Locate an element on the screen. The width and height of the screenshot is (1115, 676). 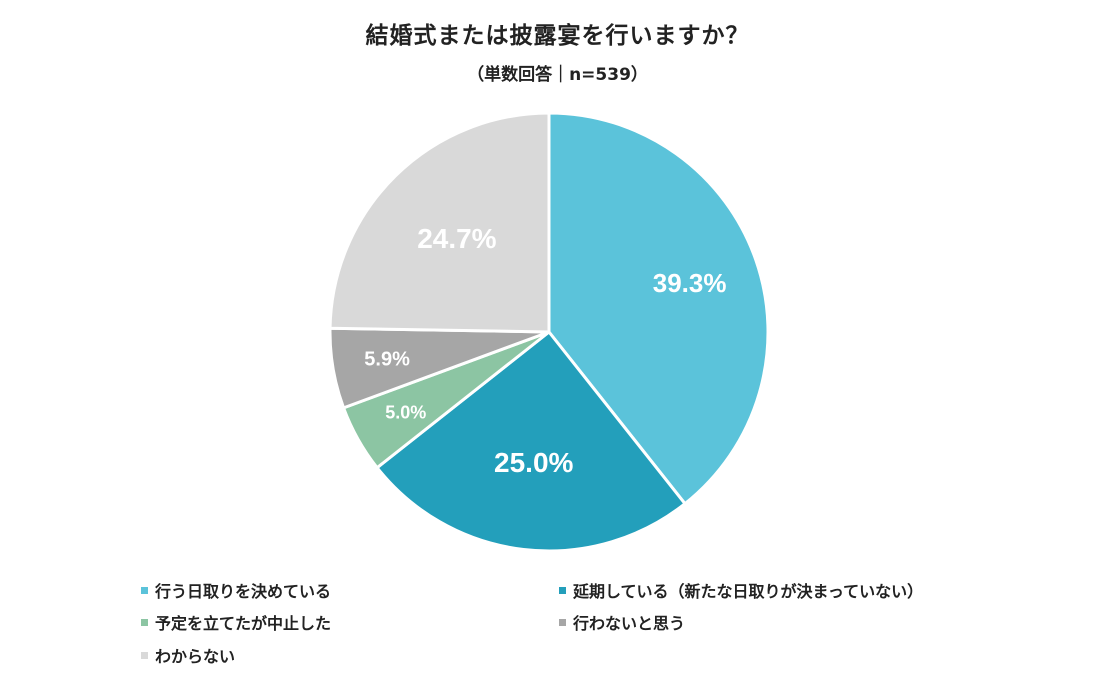
slice-value-label-5: 24.7% is located at coordinates (456, 238).